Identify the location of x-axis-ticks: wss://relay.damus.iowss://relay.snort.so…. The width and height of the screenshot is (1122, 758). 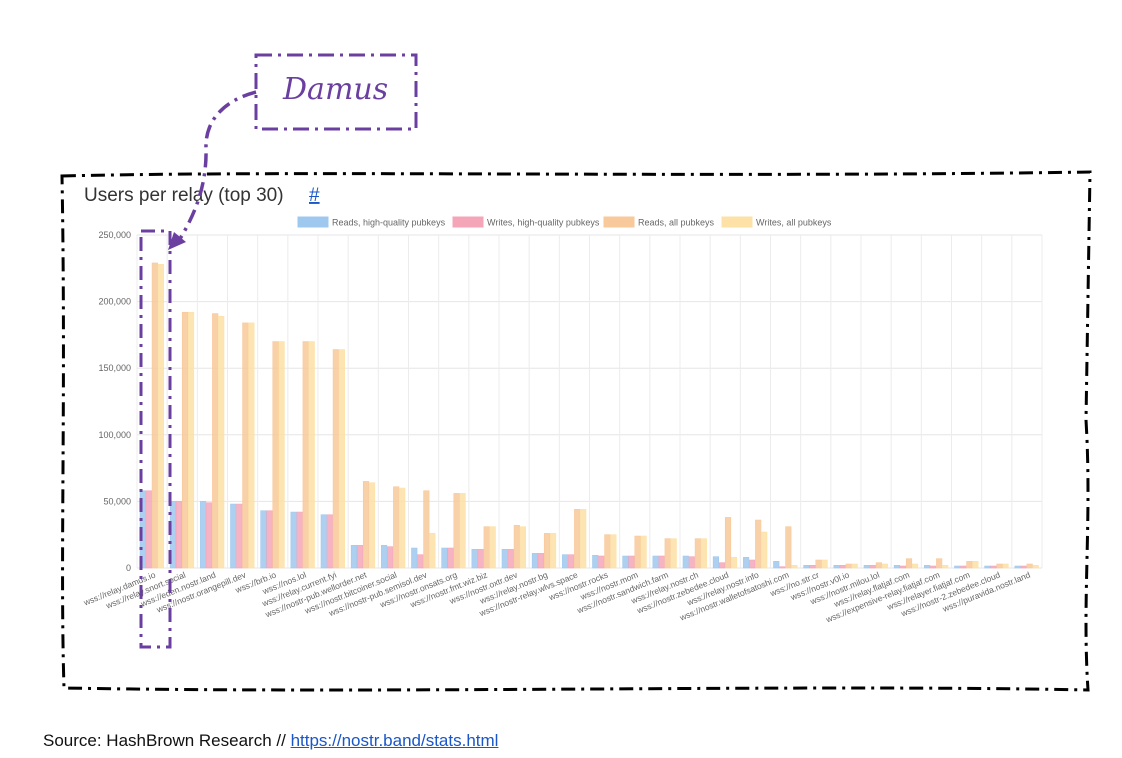
(556, 597).